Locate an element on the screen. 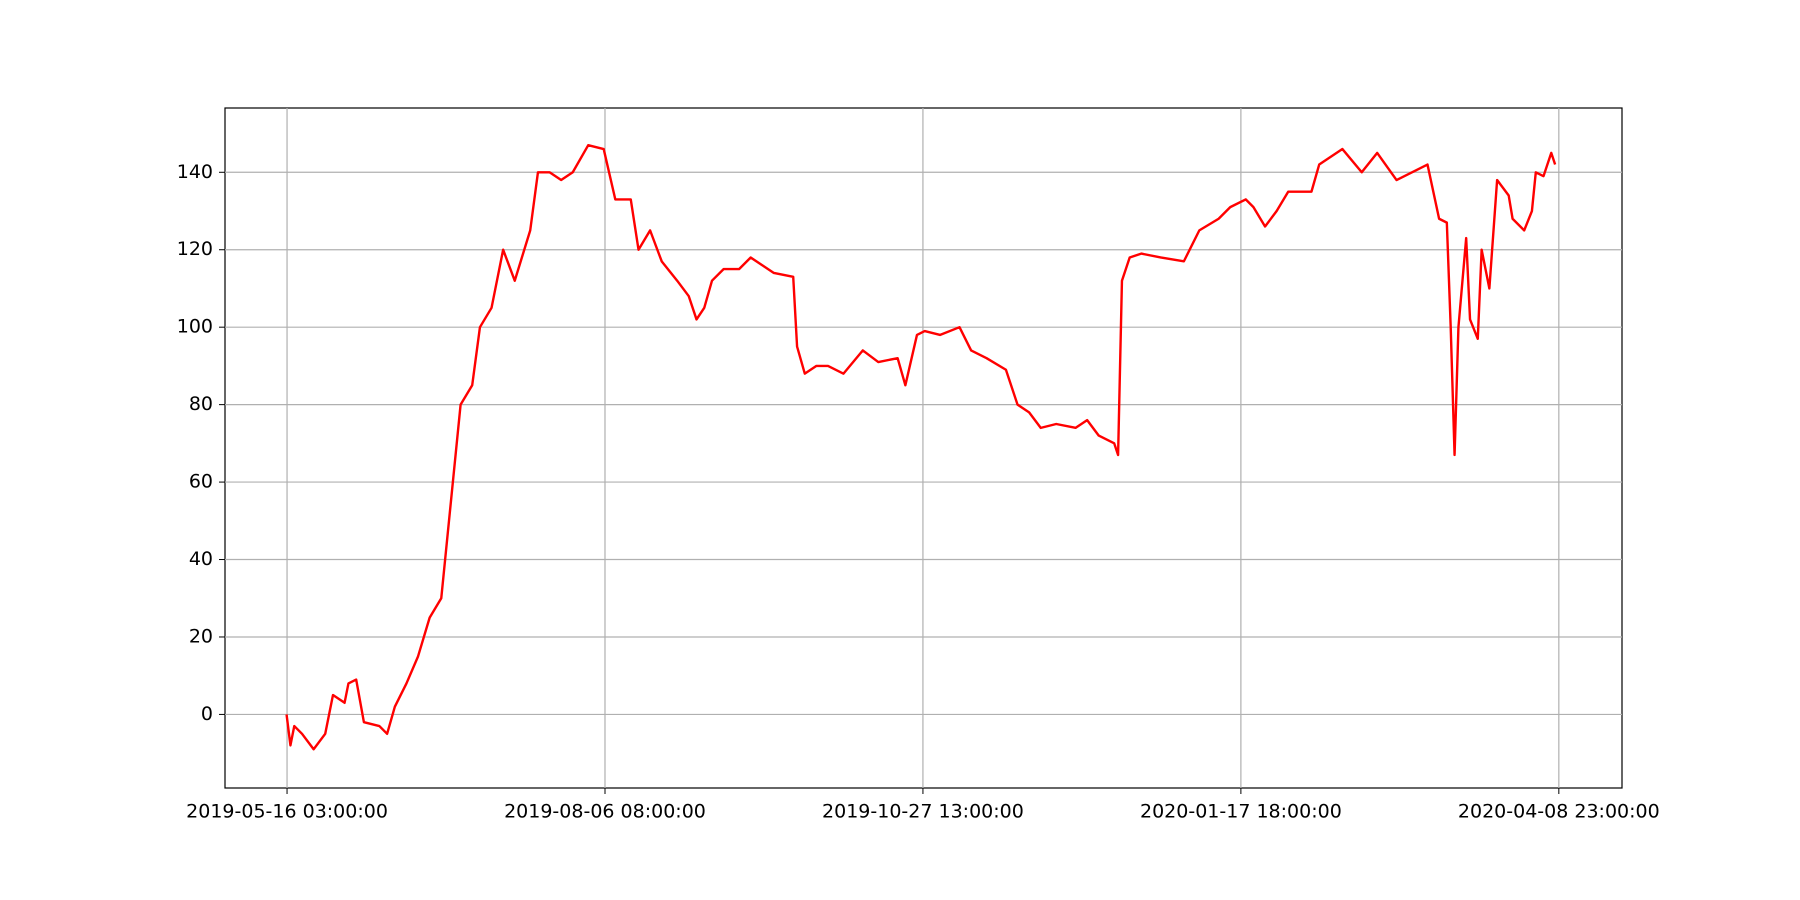 This screenshot has height=900, width=1800. y-tick-label: 140 is located at coordinates (195, 172).